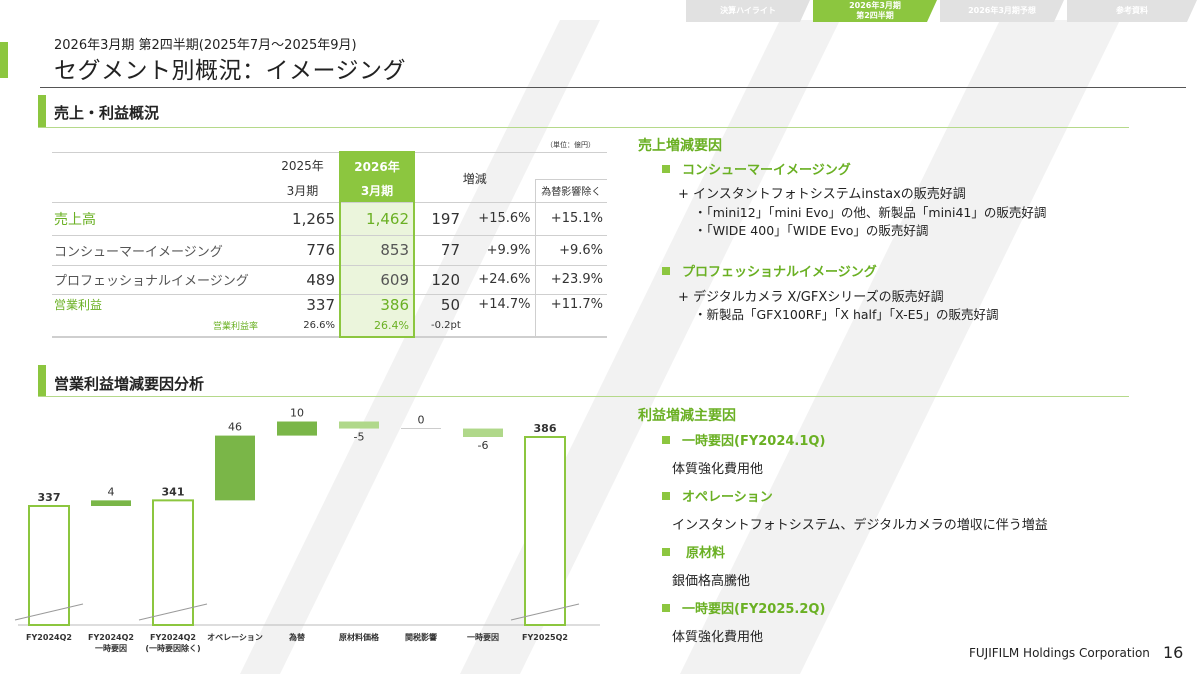 The image size is (1200, 674). Describe the element at coordinates (438, 219) in the screenshot. I see `cell-diff: 197` at that location.